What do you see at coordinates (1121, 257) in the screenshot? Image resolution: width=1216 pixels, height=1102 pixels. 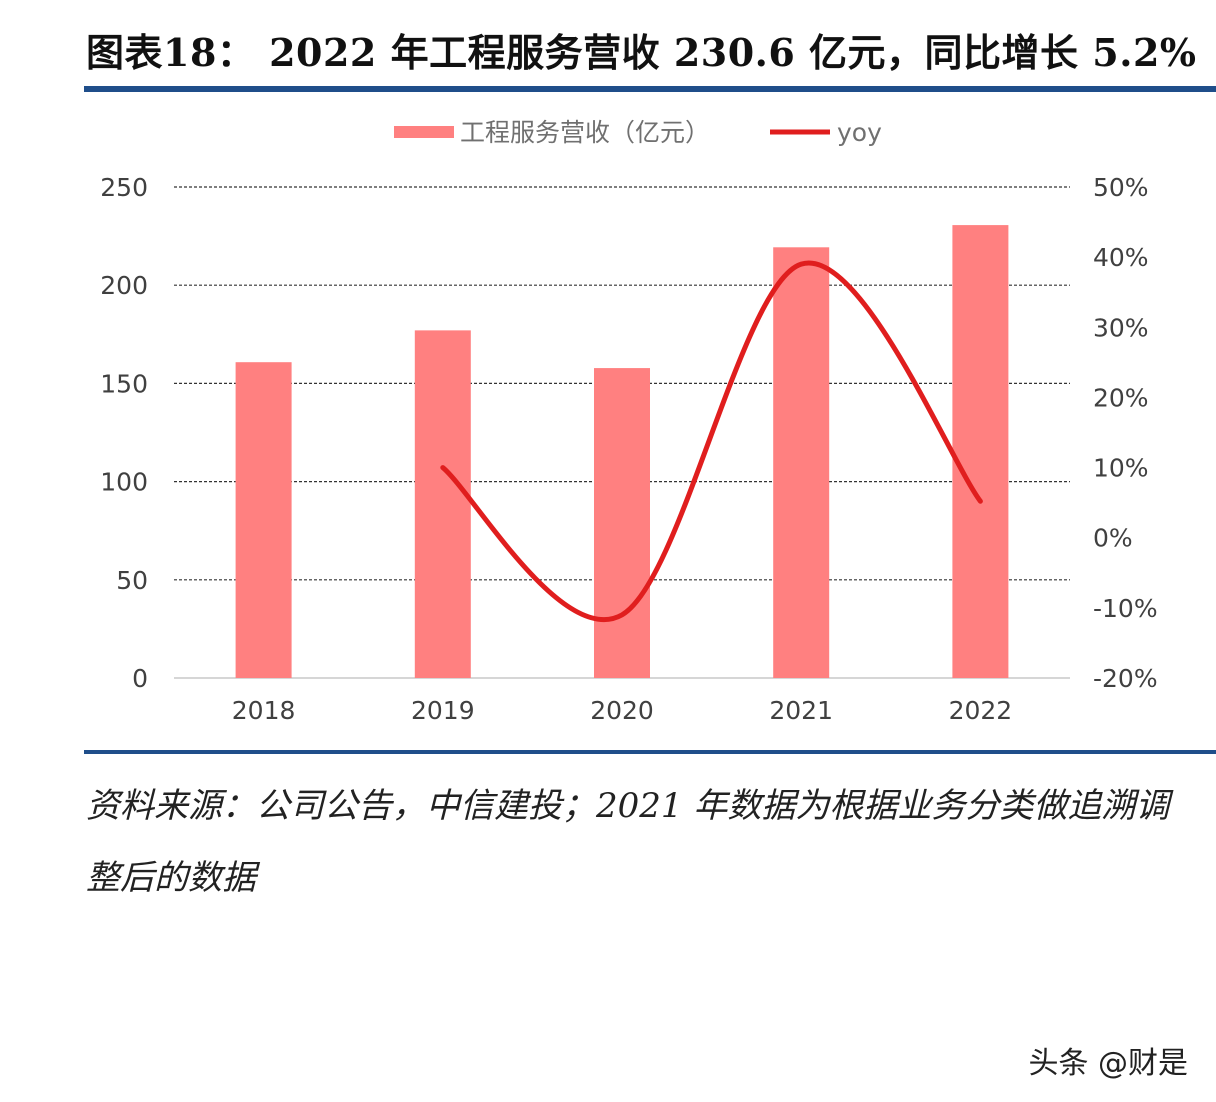 I see `y-right-tick-label: 40%` at bounding box center [1121, 257].